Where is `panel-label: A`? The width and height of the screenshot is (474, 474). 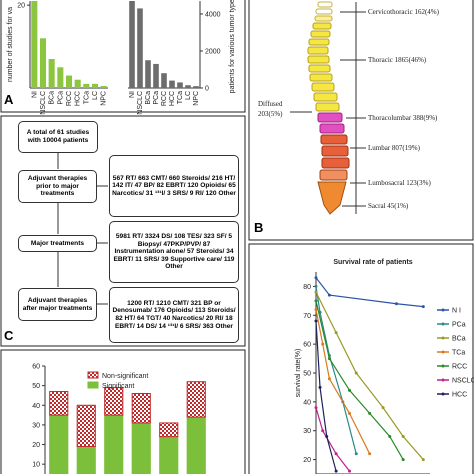 panel-label: A is located at coordinates (9, 99).